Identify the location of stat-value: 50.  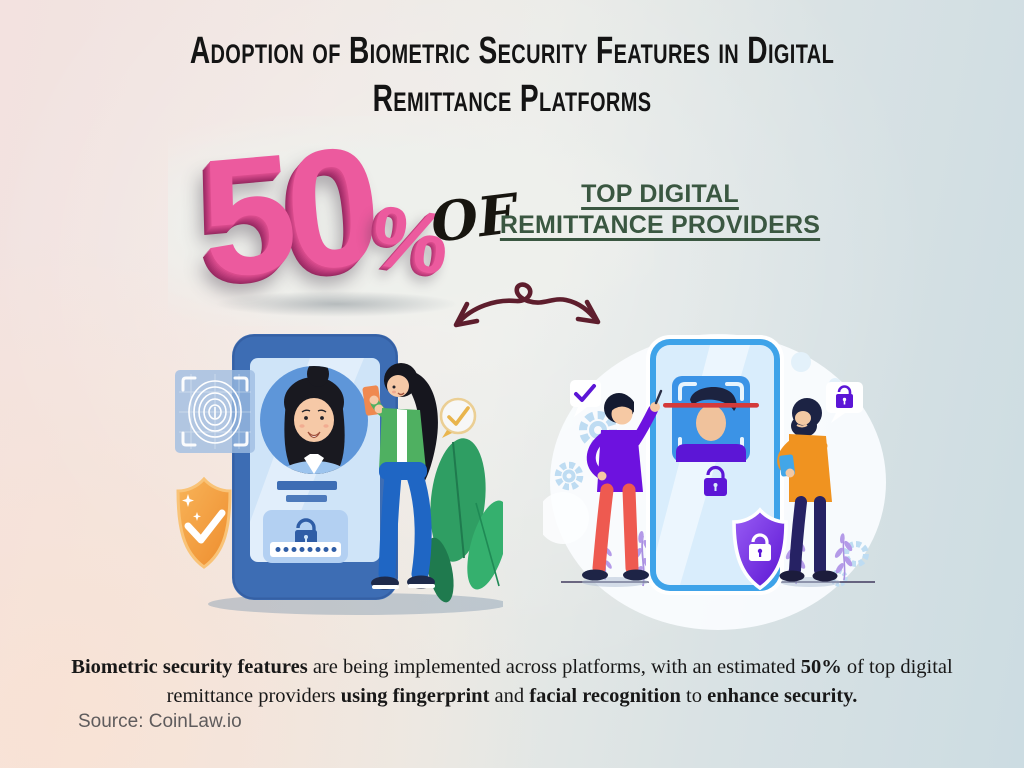
(286, 212).